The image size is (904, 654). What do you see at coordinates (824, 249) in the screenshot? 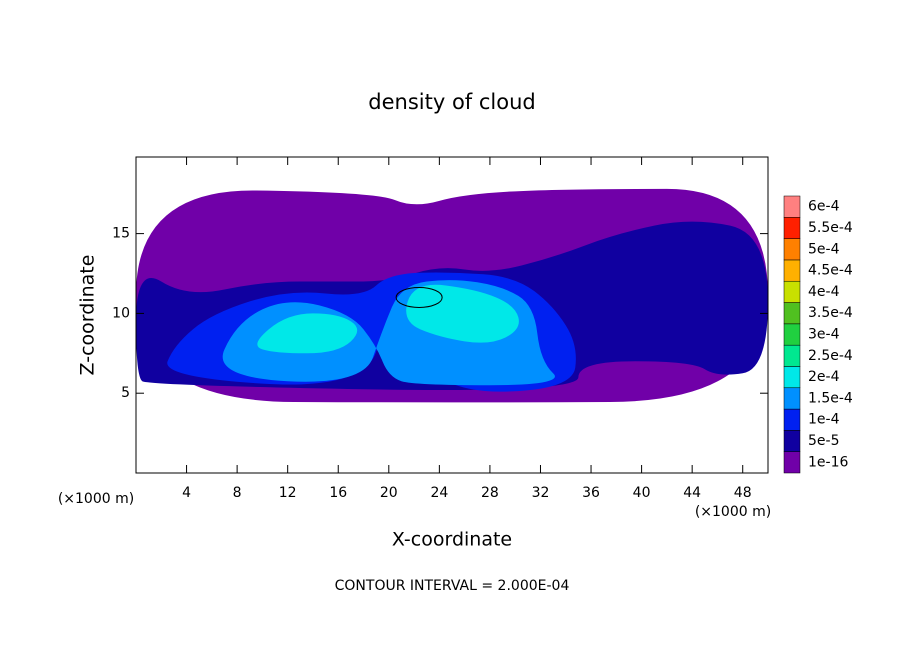
I see `colorbar-label: 5e-4` at bounding box center [824, 249].